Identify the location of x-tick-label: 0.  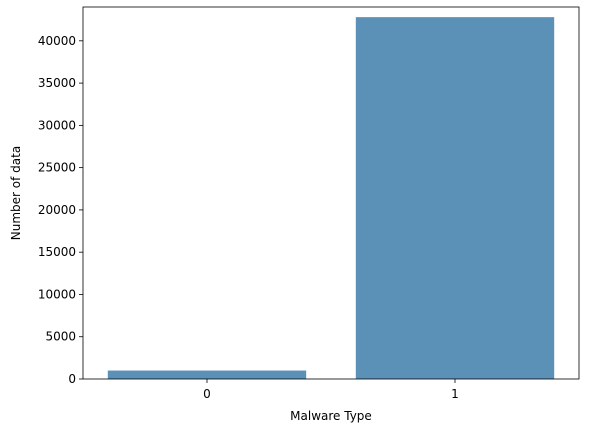
(207, 394).